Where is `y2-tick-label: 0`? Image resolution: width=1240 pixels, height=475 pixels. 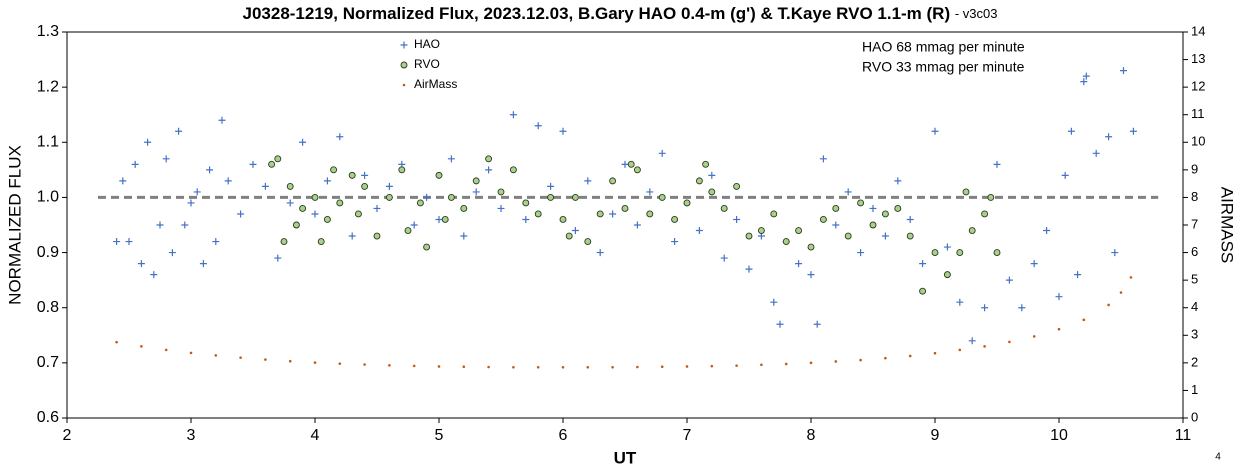
y2-tick-label: 0 is located at coordinates (1194, 416).